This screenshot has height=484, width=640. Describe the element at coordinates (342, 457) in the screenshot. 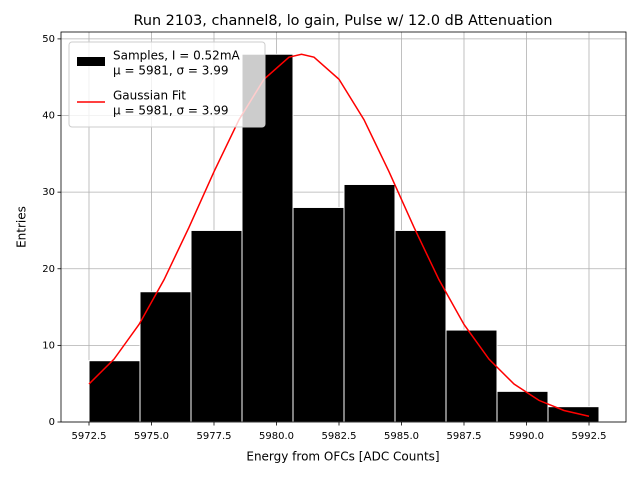

I see `x-axis-label: Energy from OFCs [ADC Counts]` at that location.